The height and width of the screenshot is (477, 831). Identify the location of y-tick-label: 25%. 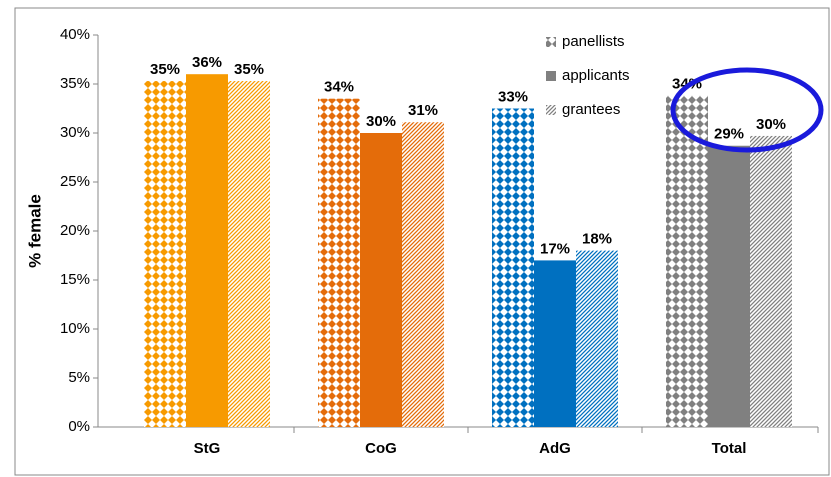
(75, 181).